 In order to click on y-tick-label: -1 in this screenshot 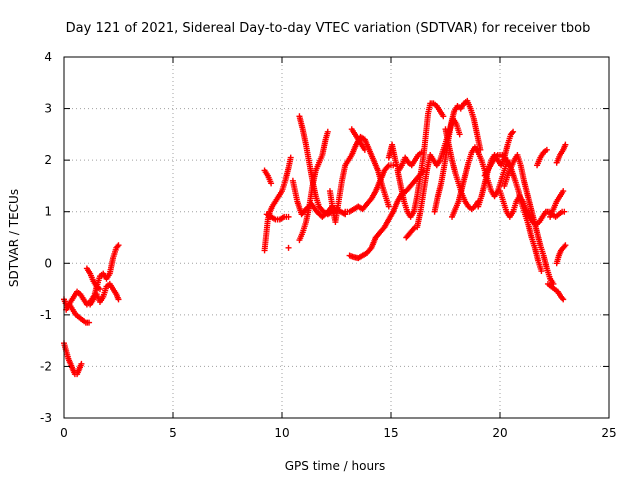, I will do `click(46, 315)`.